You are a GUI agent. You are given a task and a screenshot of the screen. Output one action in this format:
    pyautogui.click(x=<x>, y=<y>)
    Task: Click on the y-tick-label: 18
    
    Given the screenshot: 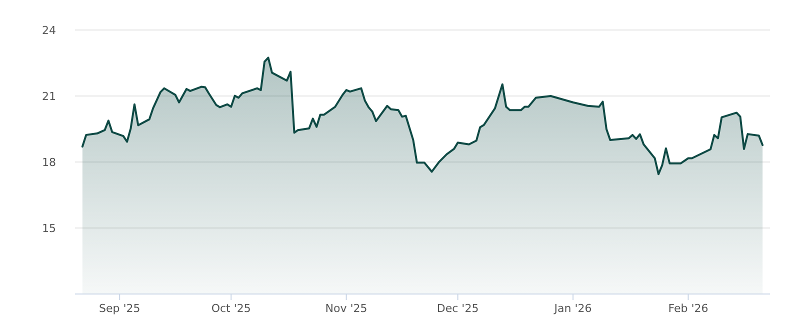 What is the action you would take?
    pyautogui.click(x=49, y=162)
    